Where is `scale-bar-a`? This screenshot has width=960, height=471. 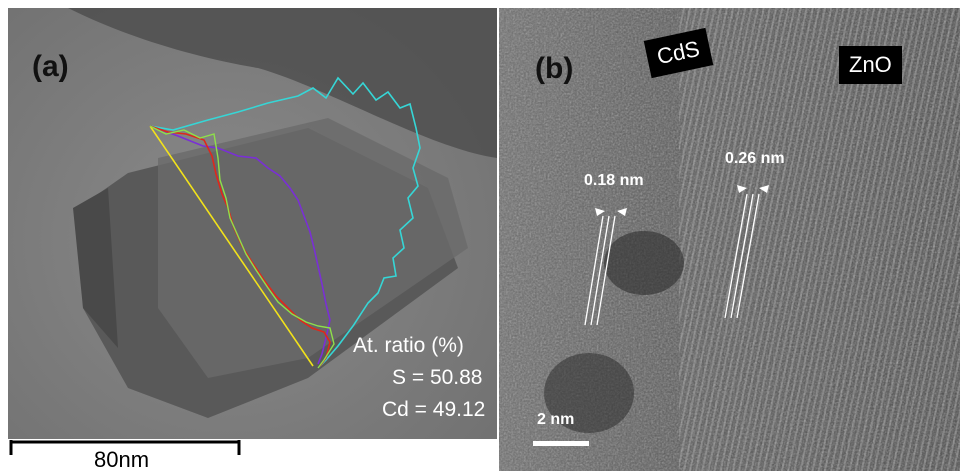 scale-bar-a is located at coordinates (125, 447).